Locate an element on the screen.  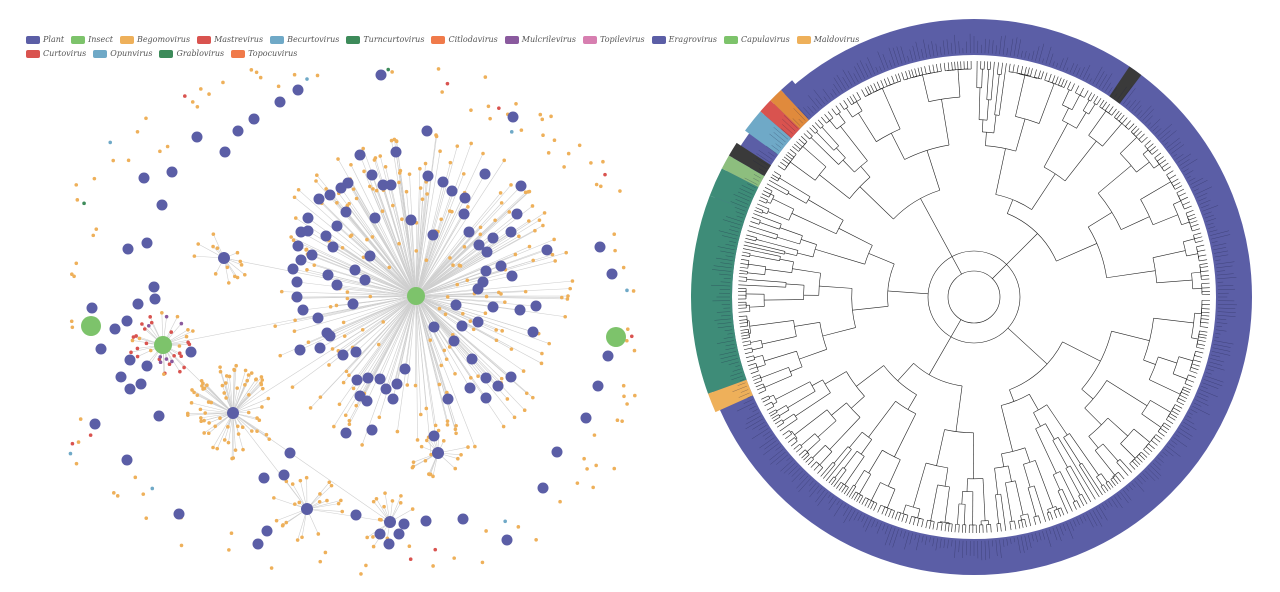
legend-item: Mastrevirus is located at coordinates (230, 39).